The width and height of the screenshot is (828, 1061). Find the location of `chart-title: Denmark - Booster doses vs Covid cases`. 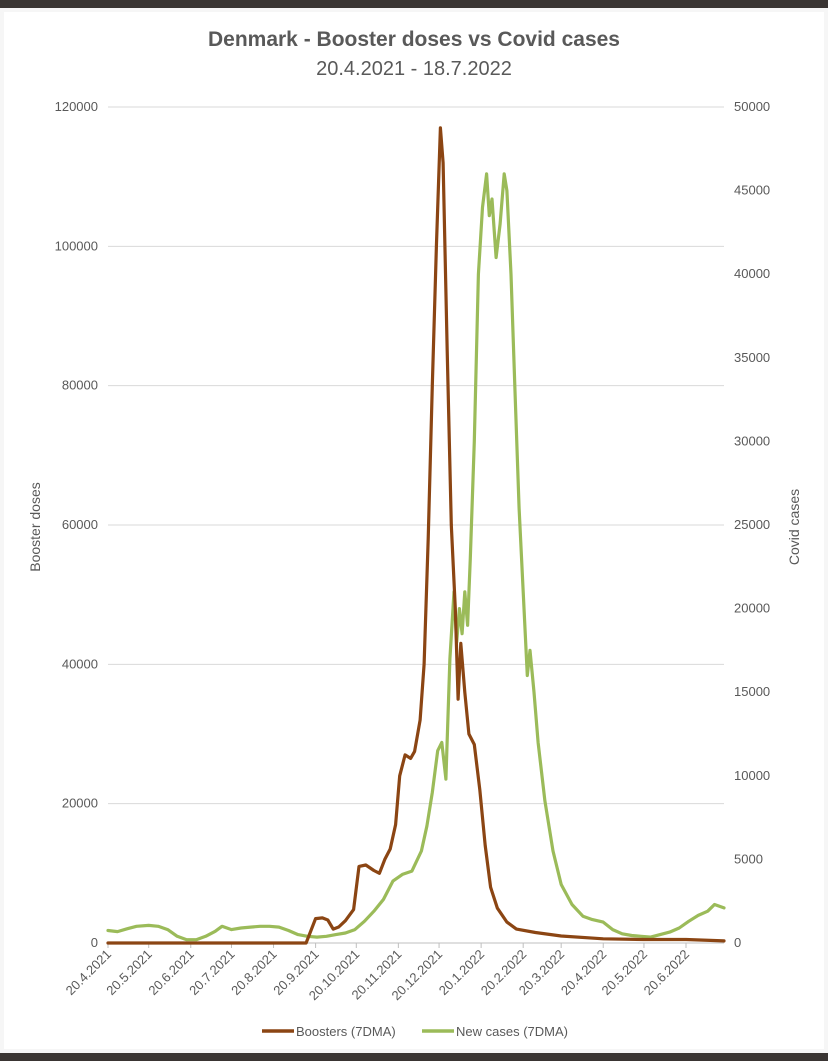

chart-title: Denmark - Booster doses vs Covid cases is located at coordinates (414, 39).